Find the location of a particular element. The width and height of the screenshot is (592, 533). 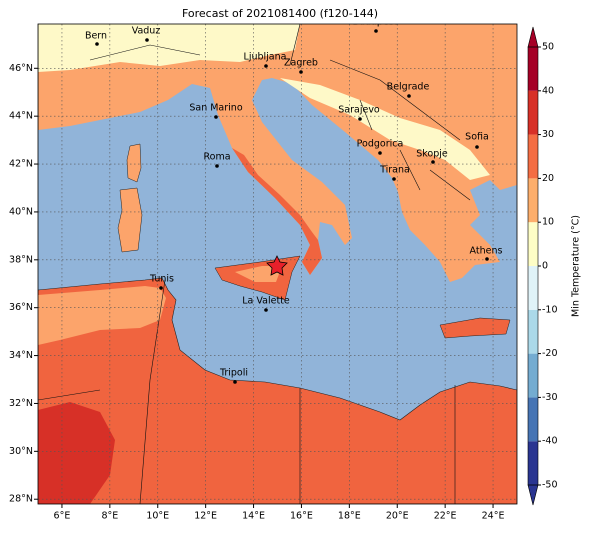

colorbar-tick-label: -20 is located at coordinates (550, 353).